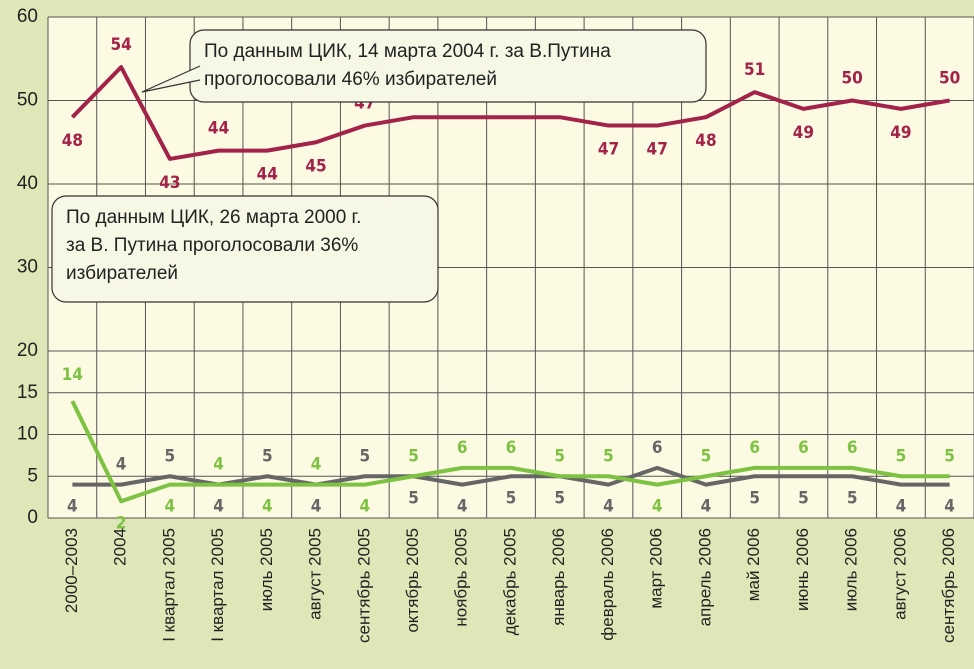  Describe the element at coordinates (704, 577) in the screenshot. I see `x-tick-label: апрель 2006` at that location.